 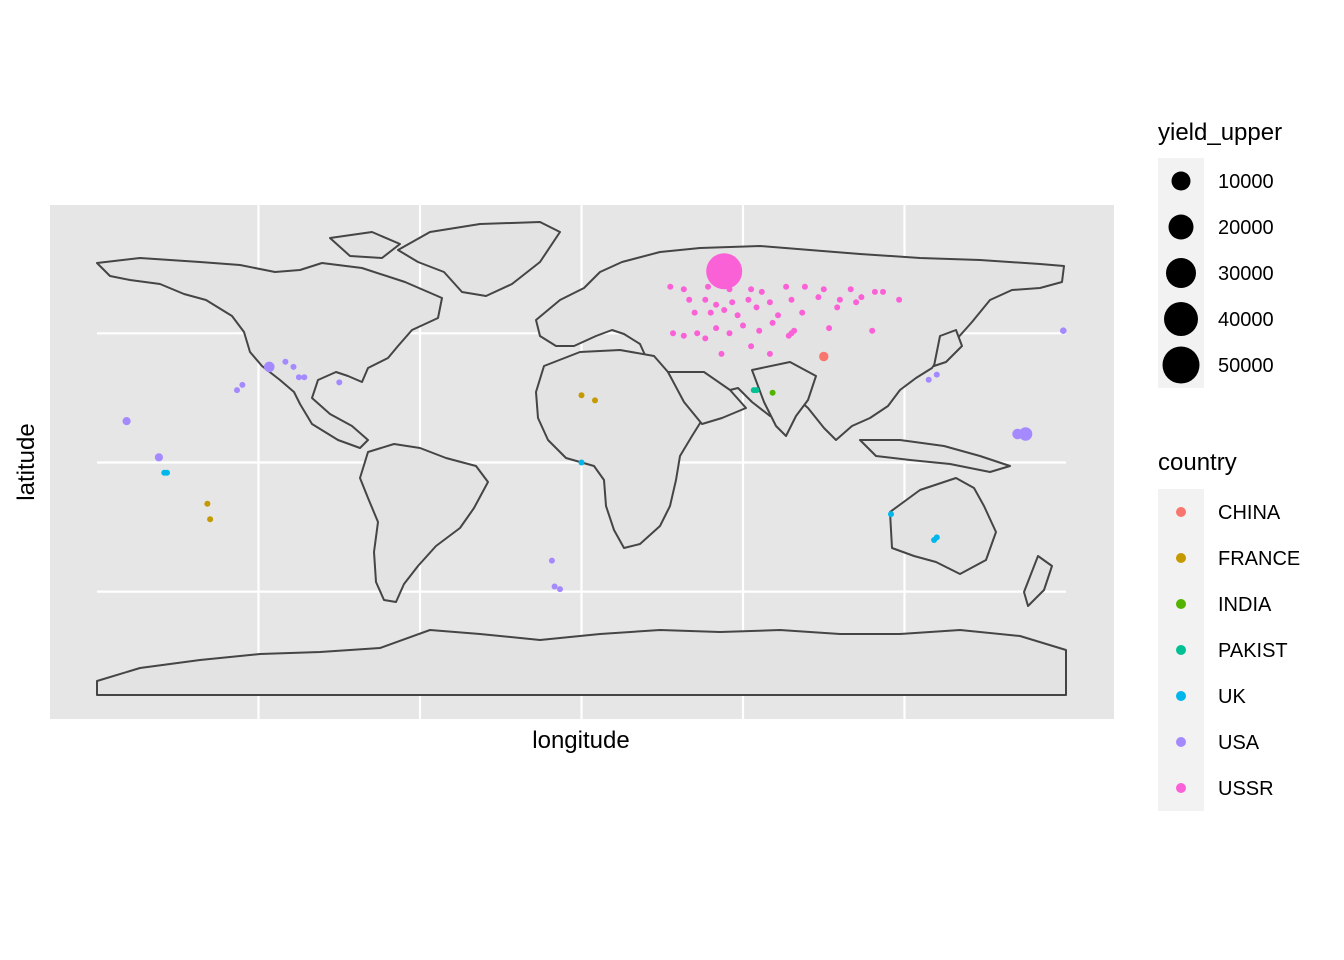 I want to click on size-legend-label: 30000, so click(x=1246, y=274).